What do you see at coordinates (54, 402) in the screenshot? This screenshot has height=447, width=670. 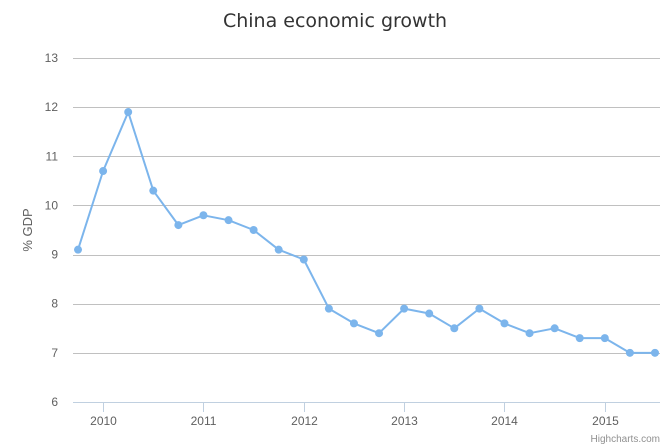 I see `y-tick-label: 6` at bounding box center [54, 402].